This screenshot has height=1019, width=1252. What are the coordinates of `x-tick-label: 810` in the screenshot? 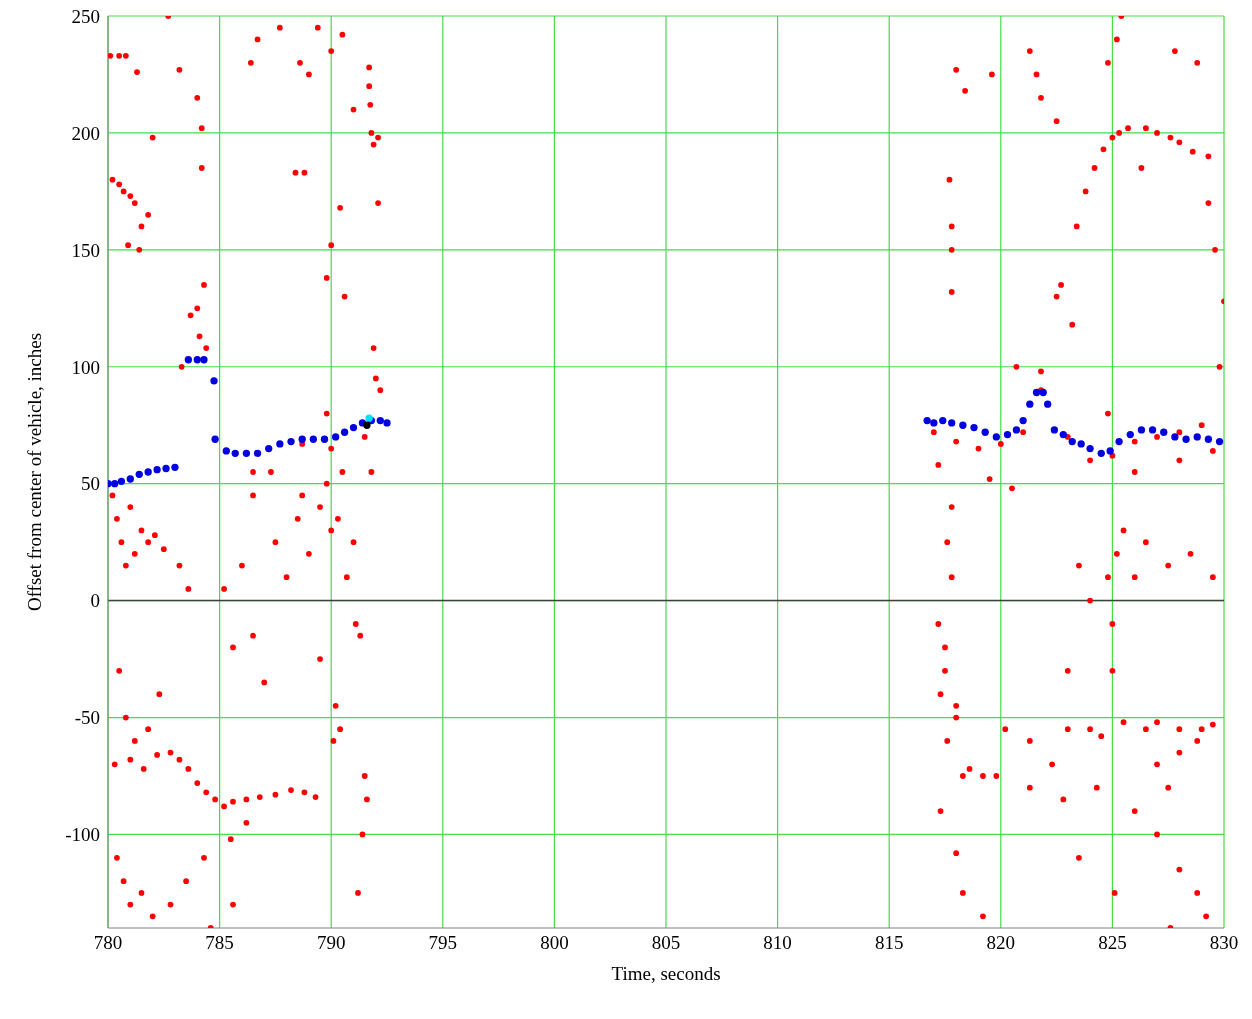 It's located at (777, 943).